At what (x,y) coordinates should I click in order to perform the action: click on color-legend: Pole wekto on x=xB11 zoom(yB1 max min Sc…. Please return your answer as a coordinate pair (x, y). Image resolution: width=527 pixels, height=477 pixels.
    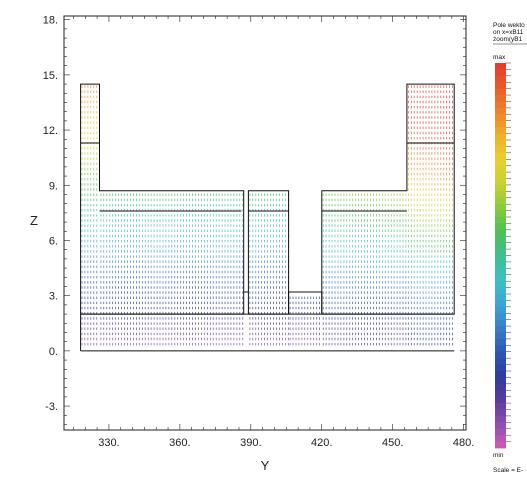
    Looking at the image, I should click on (510, 248).